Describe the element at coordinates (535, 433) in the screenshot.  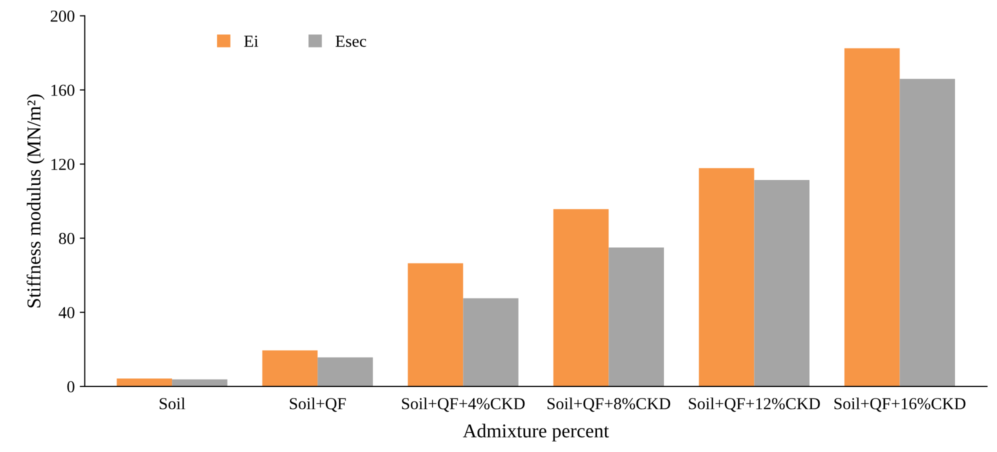
I see `x-axis-title: Admixture percent` at that location.